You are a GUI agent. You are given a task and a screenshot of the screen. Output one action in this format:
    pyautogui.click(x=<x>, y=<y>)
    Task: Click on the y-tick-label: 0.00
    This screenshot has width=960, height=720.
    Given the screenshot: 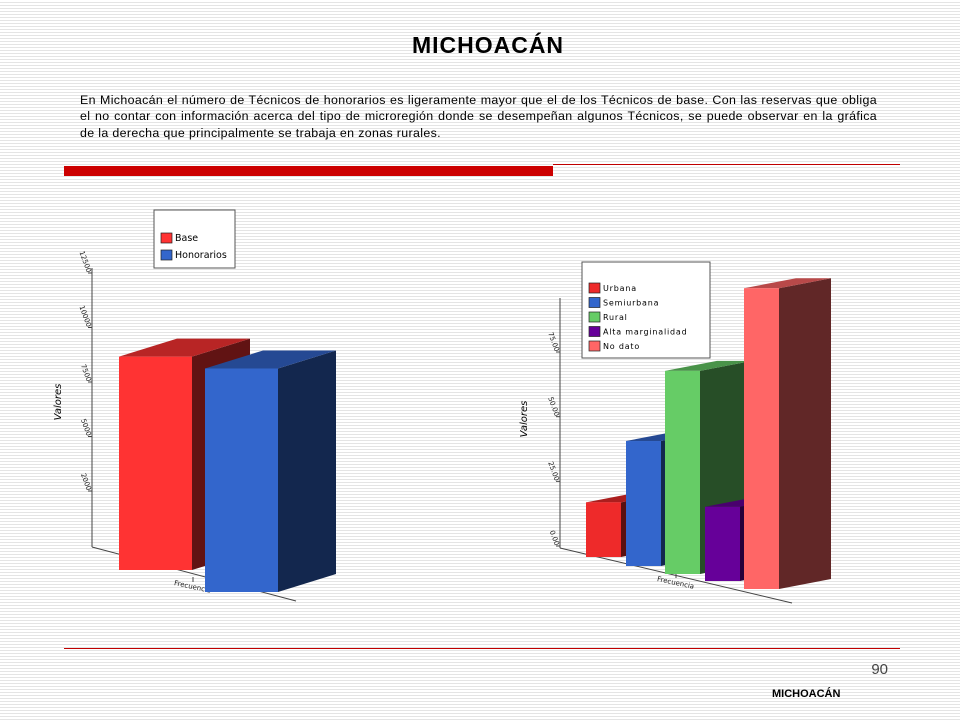 What is the action you would take?
    pyautogui.click(x=554, y=537)
    